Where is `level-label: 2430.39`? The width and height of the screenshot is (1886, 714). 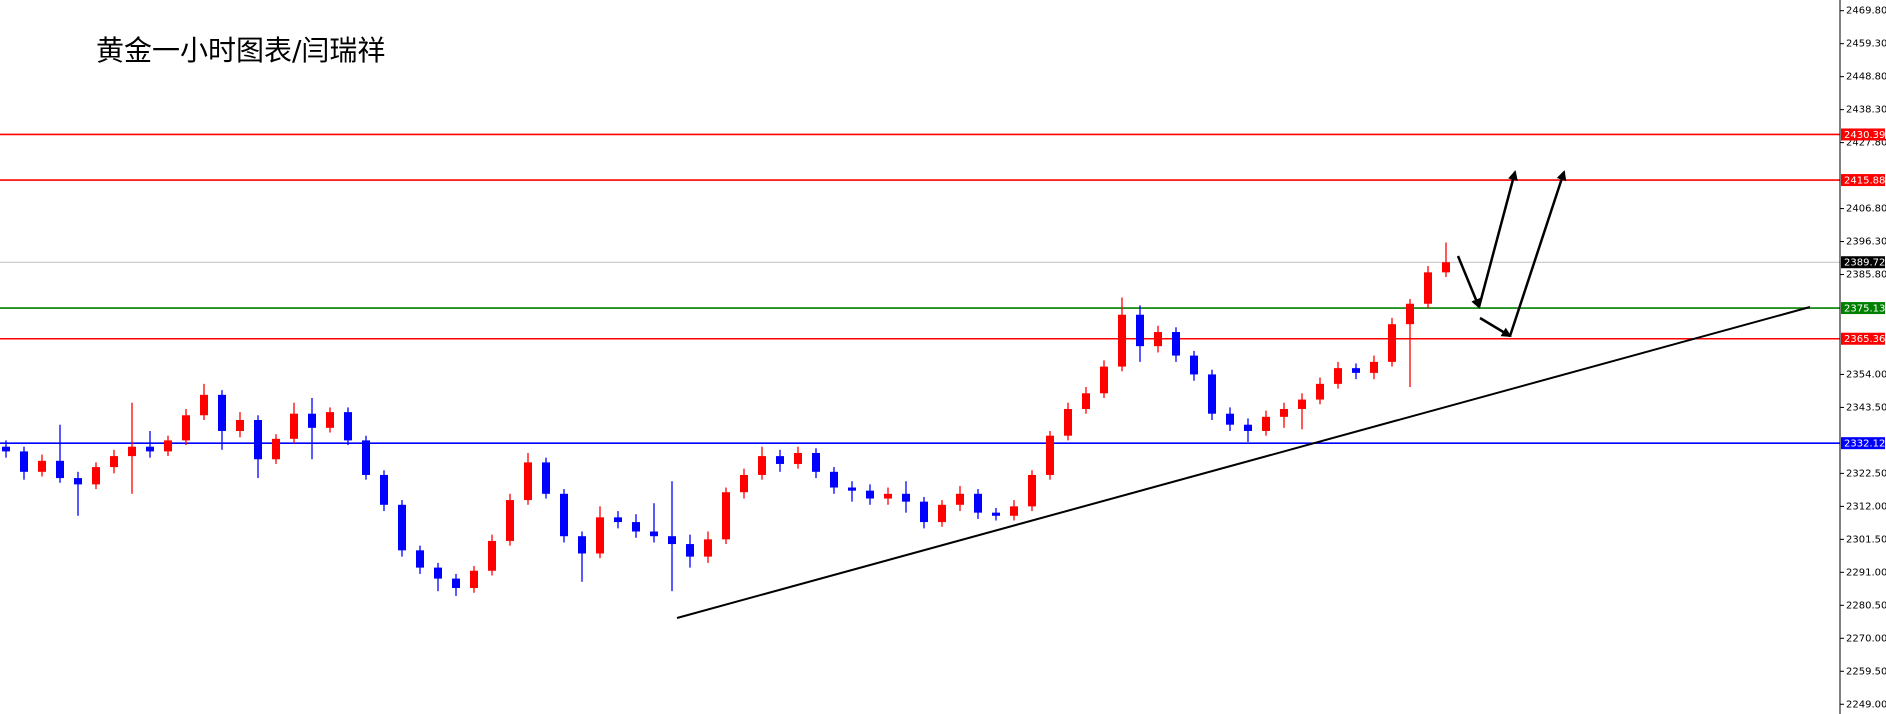
level-label: 2430.39 is located at coordinates (1864, 135).